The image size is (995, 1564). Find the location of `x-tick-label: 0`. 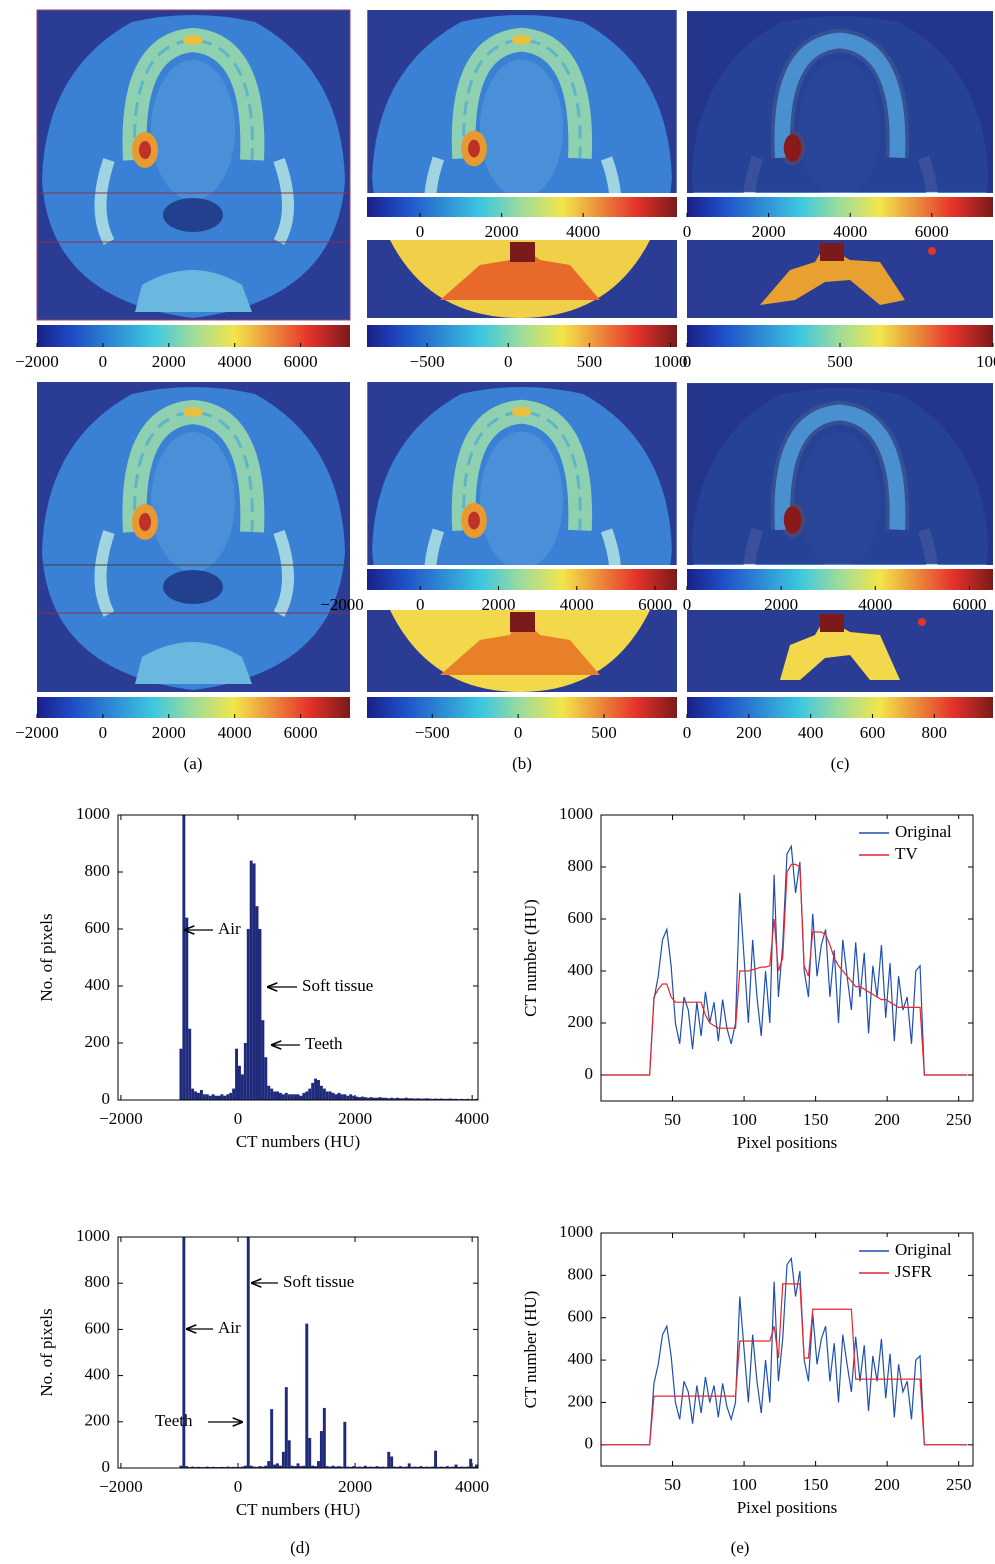

x-tick-label: 0 is located at coordinates (238, 1118).